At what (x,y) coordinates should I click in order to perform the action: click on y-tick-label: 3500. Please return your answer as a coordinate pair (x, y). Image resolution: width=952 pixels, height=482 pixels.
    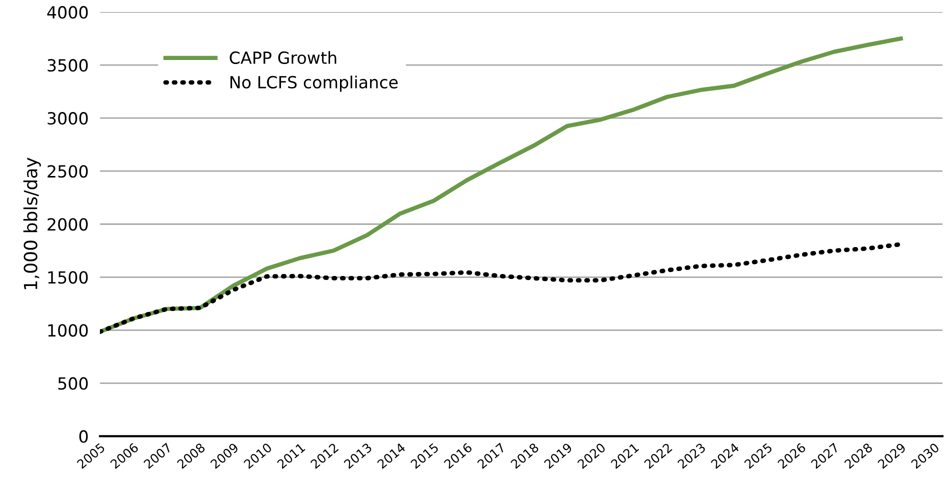
    Looking at the image, I should click on (68, 65).